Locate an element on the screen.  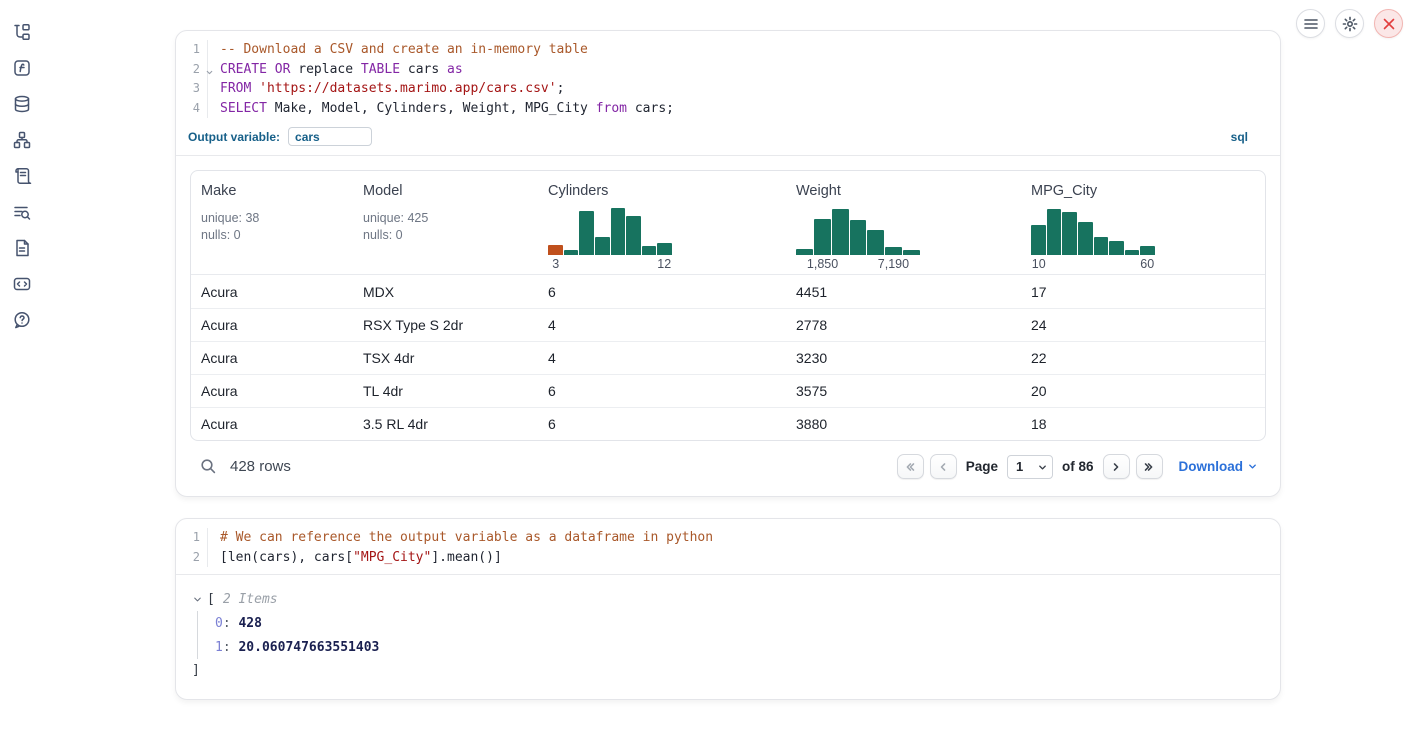
cell-divider is located at coordinates (728, 155).